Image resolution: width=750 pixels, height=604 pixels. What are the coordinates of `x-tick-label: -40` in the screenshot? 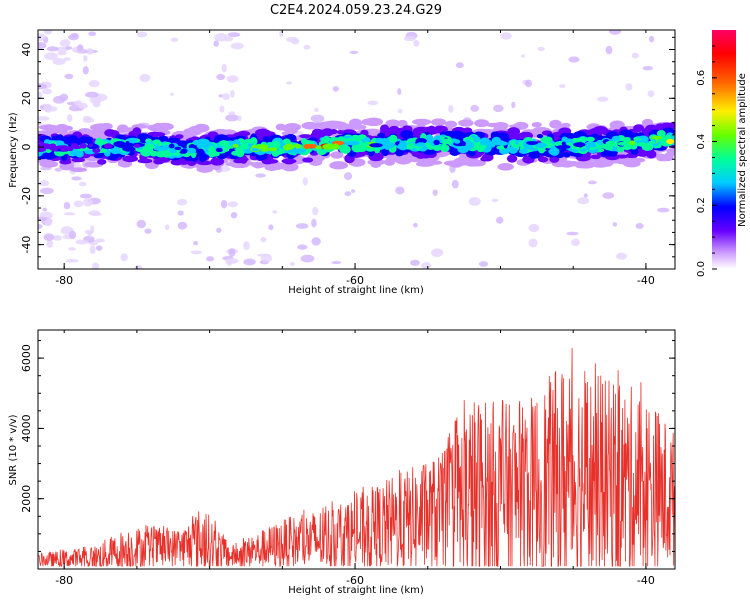 It's located at (646, 580).